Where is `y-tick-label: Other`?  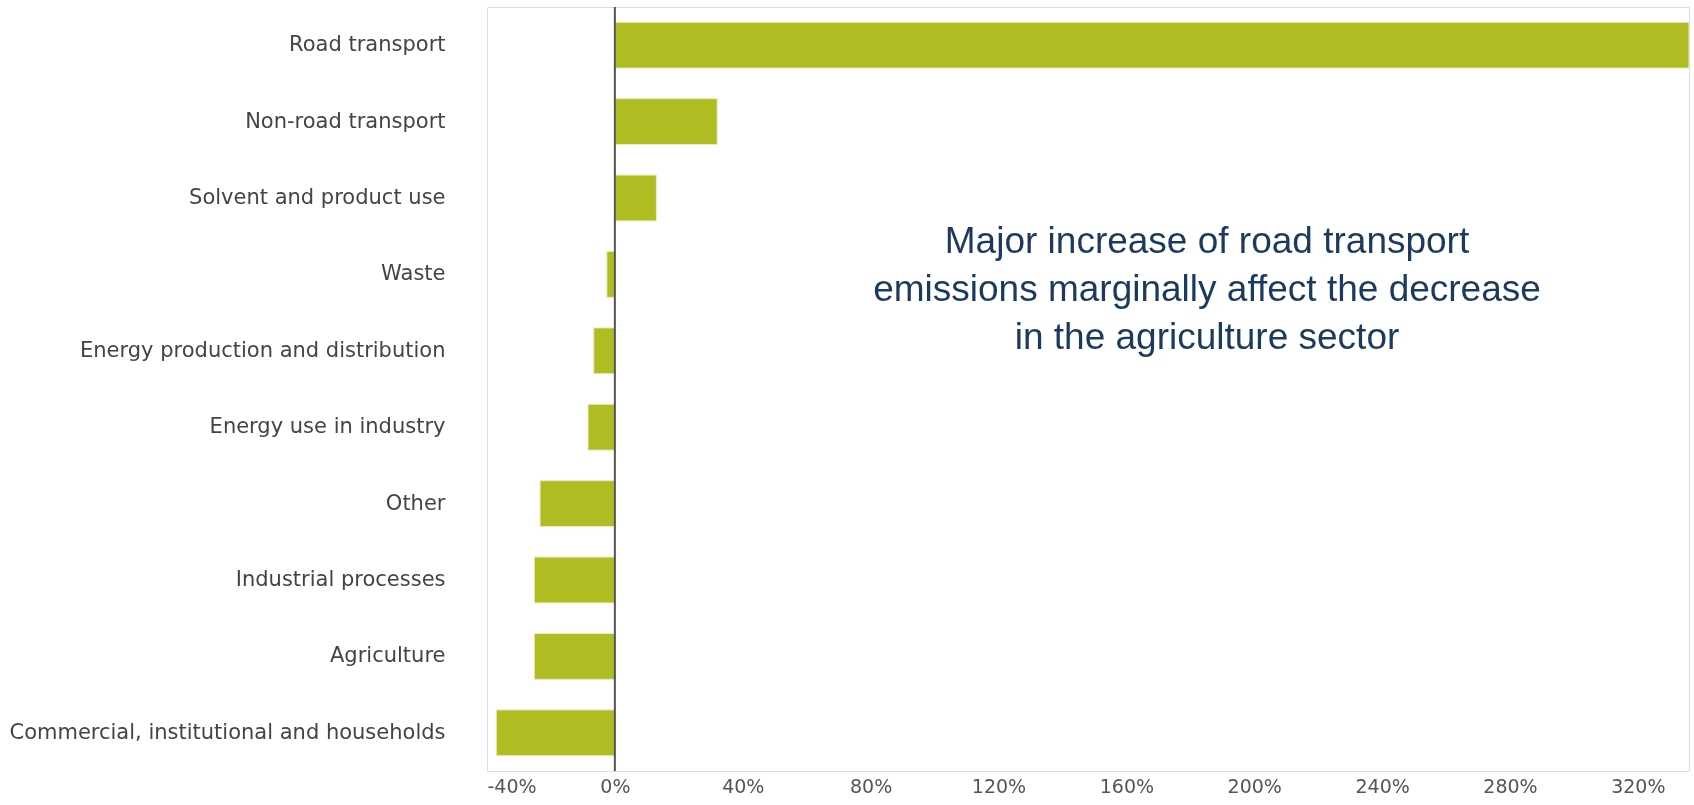
y-tick-label: Other is located at coordinates (415, 502).